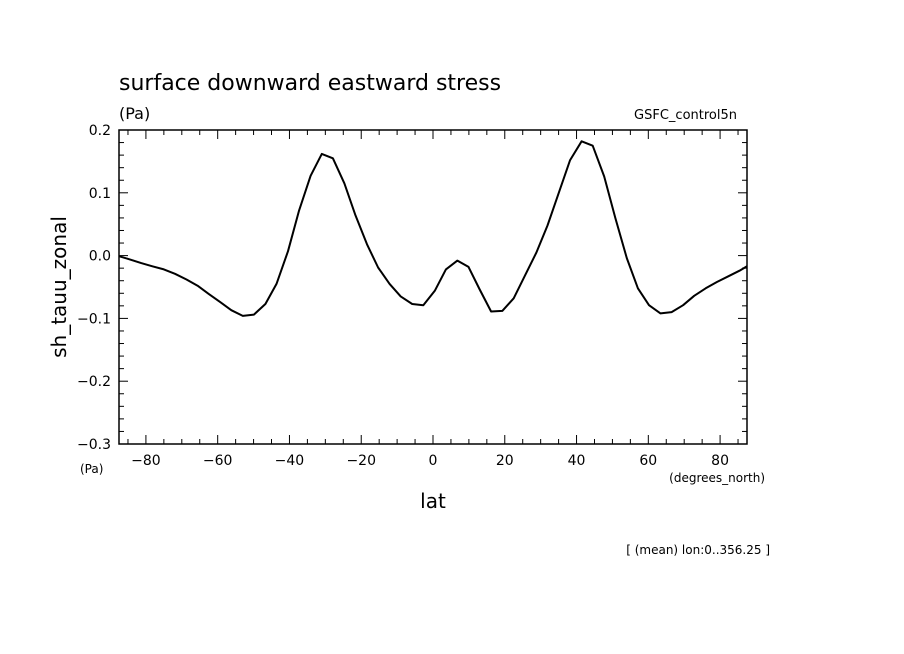 The image size is (904, 654). Describe the element at coordinates (310, 83) in the screenshot. I see `chart-title: surface downward eastward stress` at that location.